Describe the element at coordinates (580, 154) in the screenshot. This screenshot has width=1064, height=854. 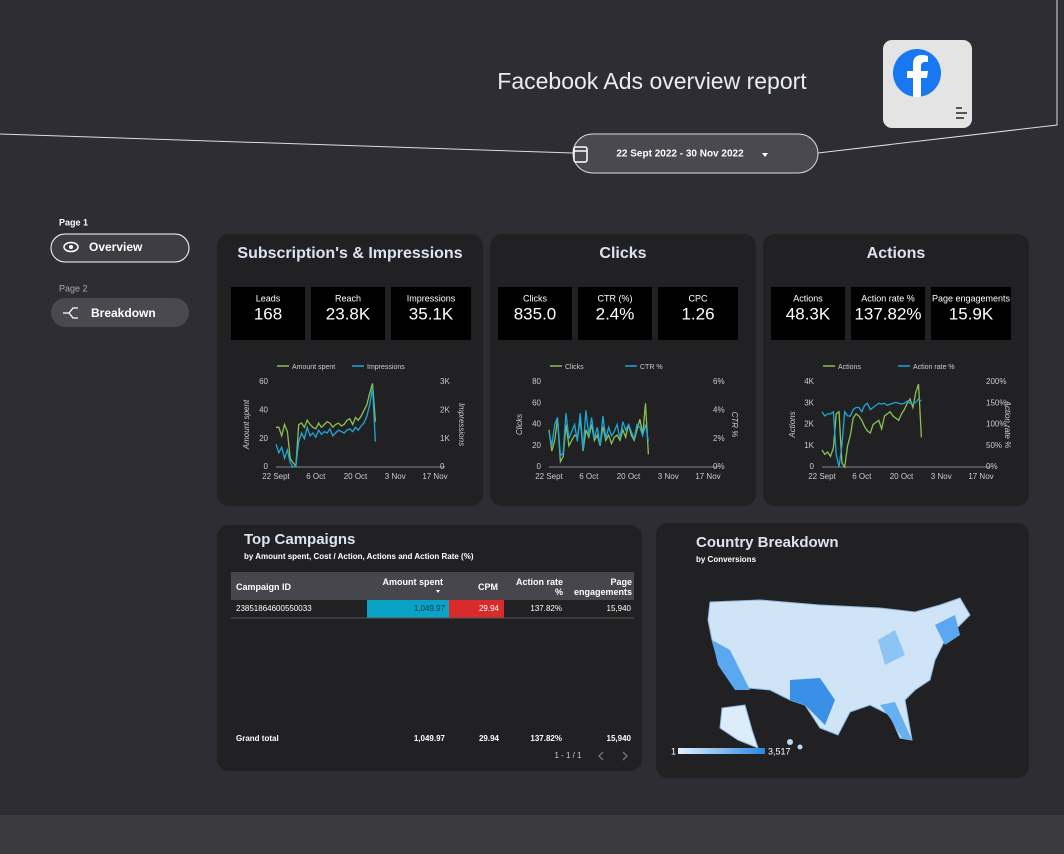
I see `calendar-icon` at that location.